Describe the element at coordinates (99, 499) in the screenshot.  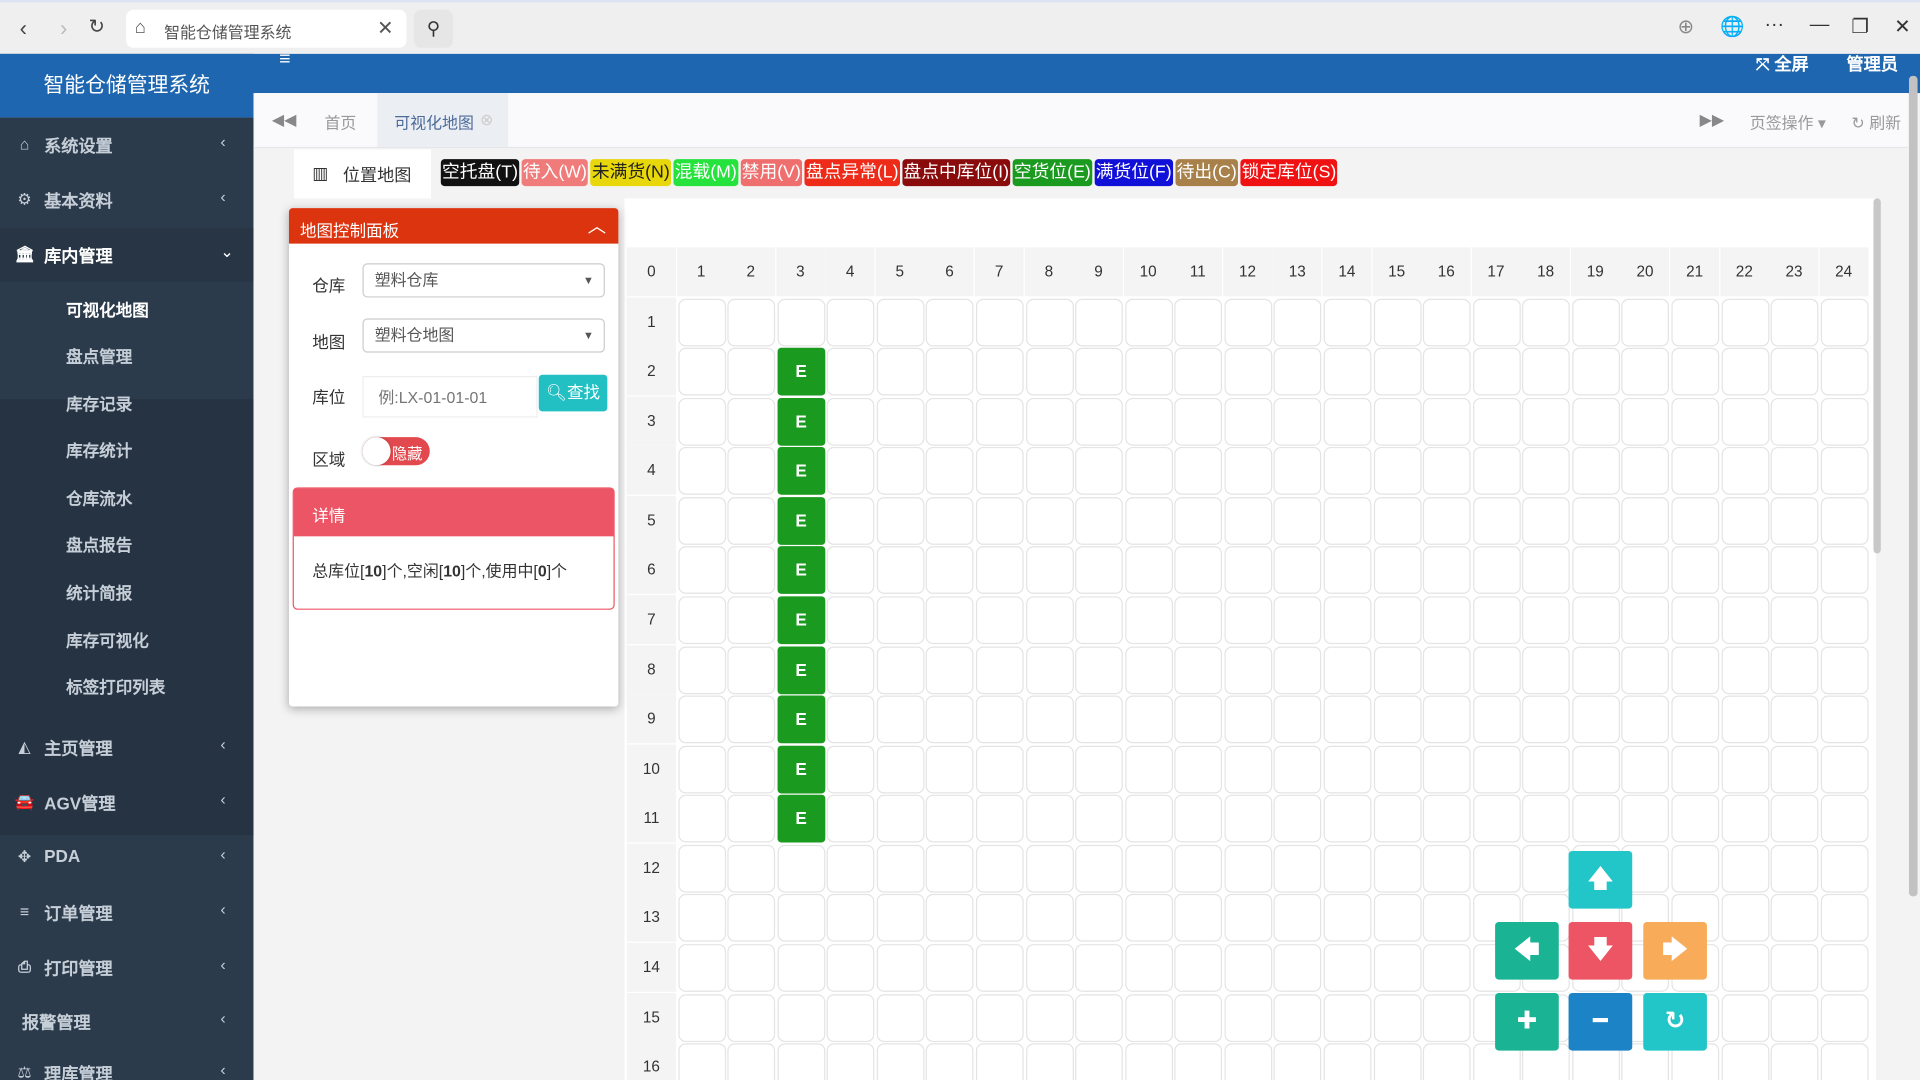
I see `submenu-item: 仓库流水` at that location.